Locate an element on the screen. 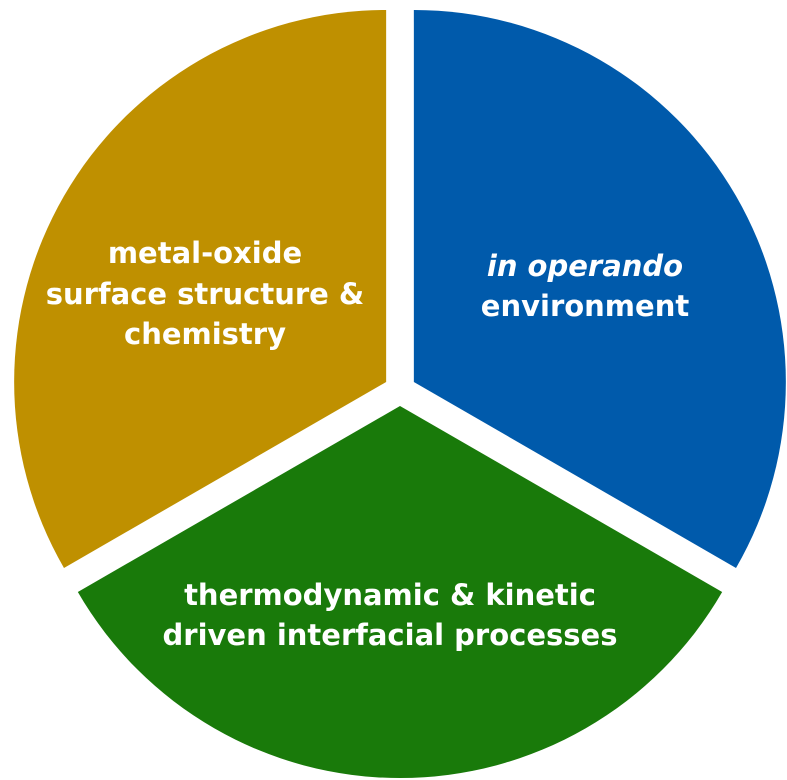  segment-label: metal-oxide is located at coordinates (205, 253).